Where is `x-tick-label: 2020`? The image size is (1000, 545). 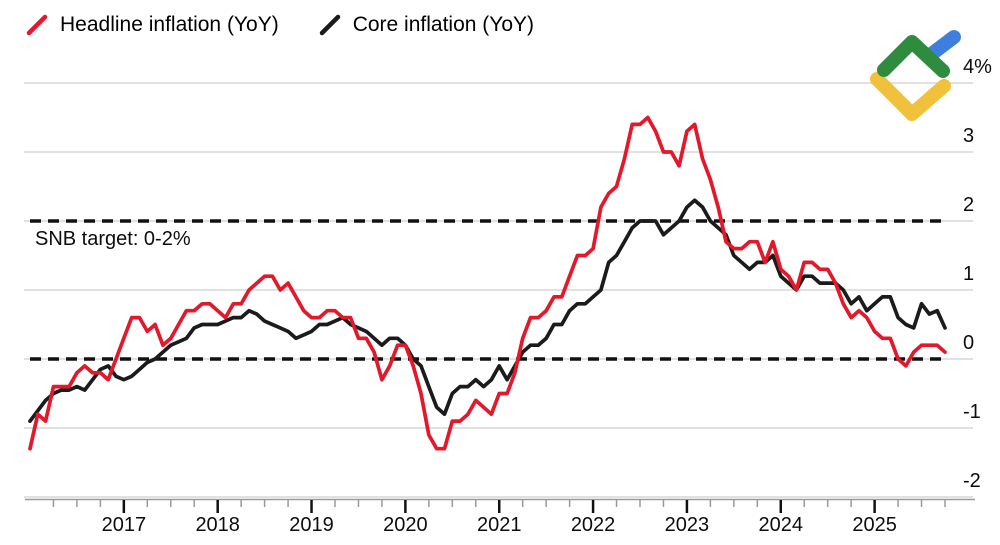 x-tick-label: 2020 is located at coordinates (405, 525).